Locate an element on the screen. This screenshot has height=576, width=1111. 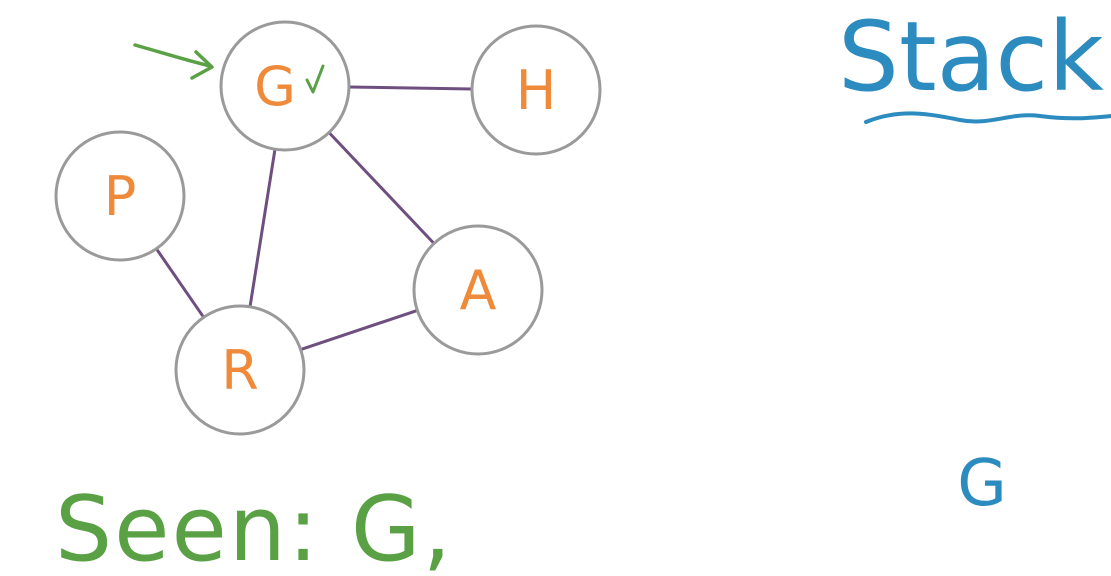
node-r: R is located at coordinates (240, 370).